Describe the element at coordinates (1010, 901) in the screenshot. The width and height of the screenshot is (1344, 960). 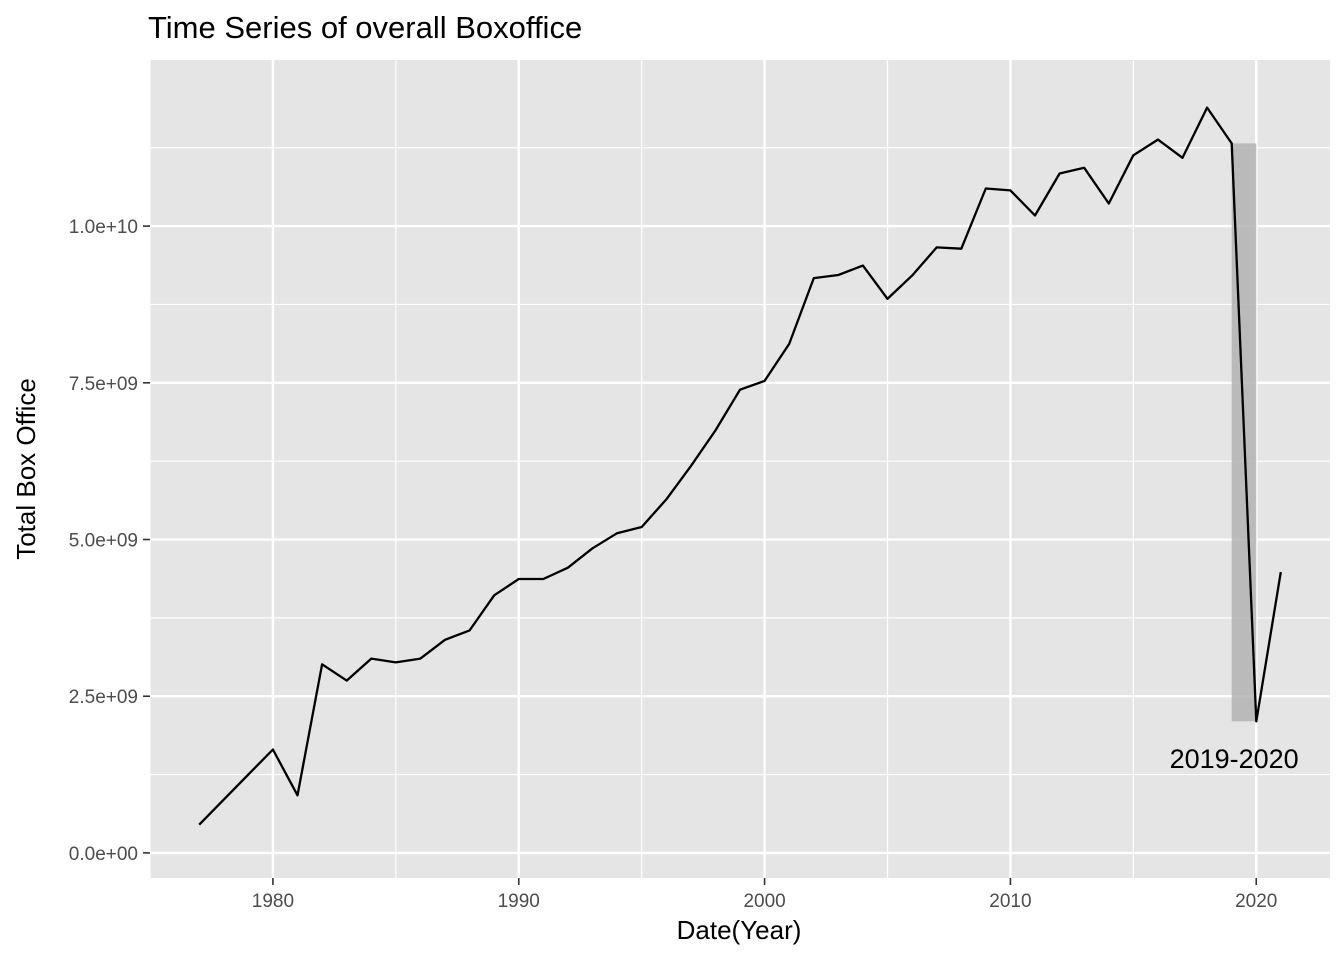
I see `x-tick-label: 2010` at that location.